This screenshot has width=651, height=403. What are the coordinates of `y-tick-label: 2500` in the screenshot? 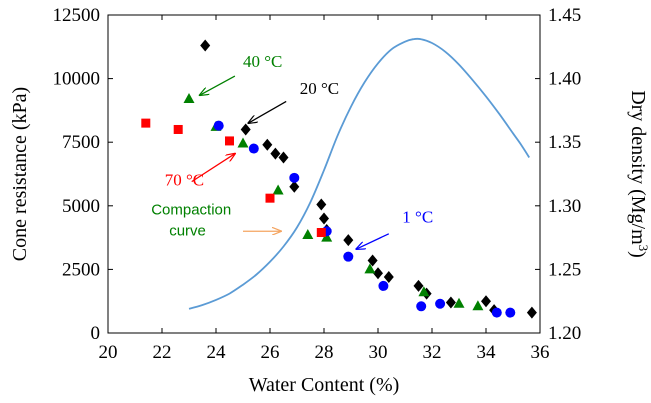 It's located at (81, 269).